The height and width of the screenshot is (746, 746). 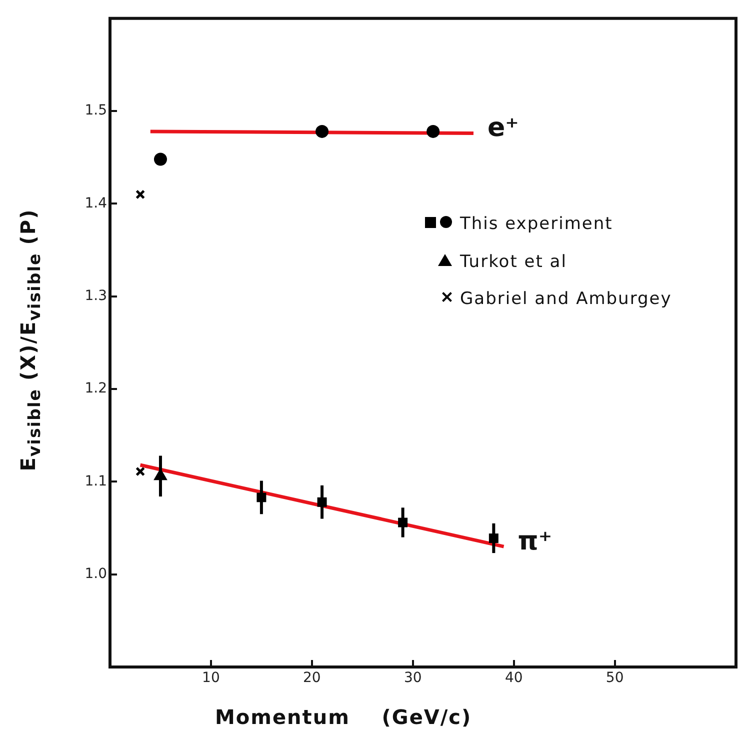 What do you see at coordinates (413, 678) in the screenshot?
I see `x-tick-label: 30` at bounding box center [413, 678].